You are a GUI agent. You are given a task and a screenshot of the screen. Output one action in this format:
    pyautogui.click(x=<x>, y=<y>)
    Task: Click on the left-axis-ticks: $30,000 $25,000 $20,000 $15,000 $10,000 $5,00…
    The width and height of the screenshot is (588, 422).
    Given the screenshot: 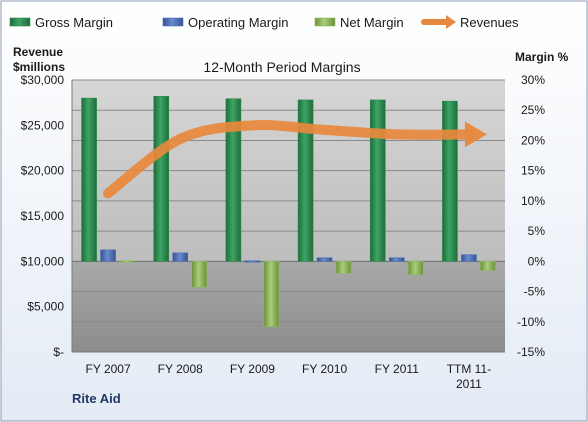 What is the action you would take?
    pyautogui.click(x=43, y=216)
    